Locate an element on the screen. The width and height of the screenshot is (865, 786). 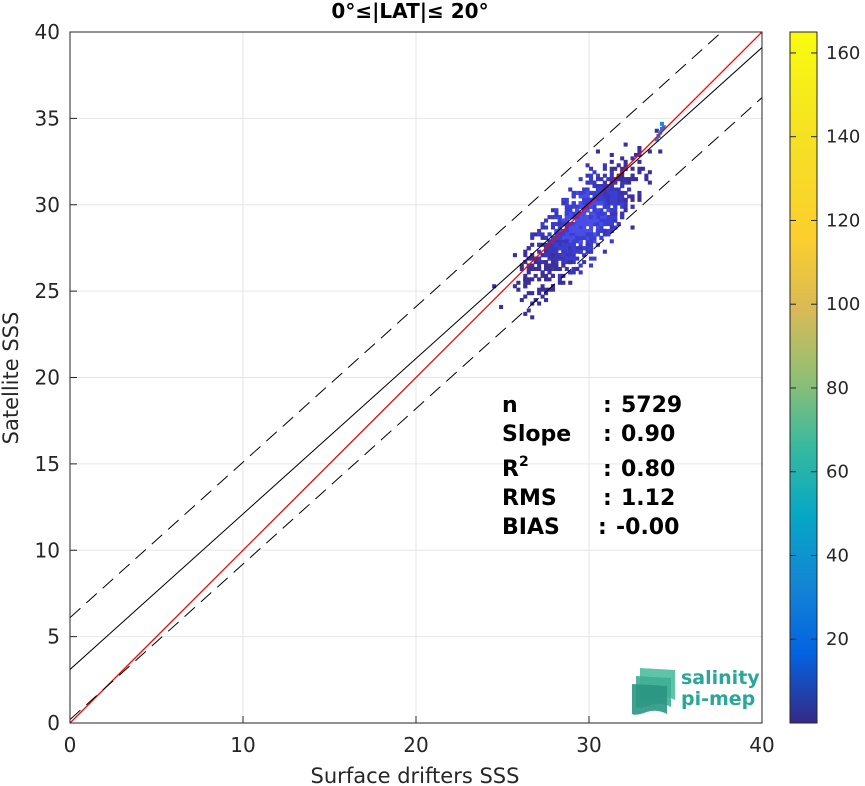
colorbar is located at coordinates (803, 377).